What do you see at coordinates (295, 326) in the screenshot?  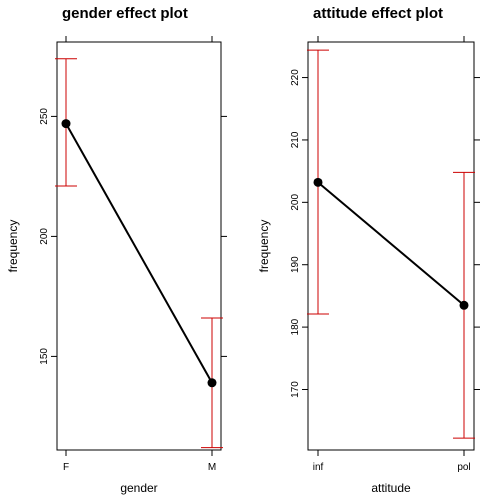 I see `y-tick-label: 180` at bounding box center [295, 326].